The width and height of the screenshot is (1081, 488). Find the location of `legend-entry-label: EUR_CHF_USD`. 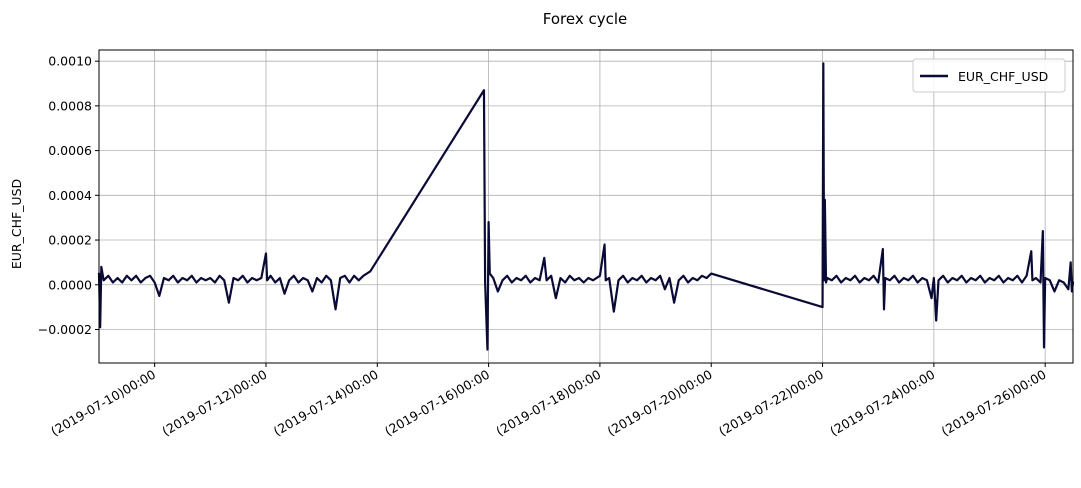

legend-entry-label: EUR_CHF_USD is located at coordinates (1003, 76).